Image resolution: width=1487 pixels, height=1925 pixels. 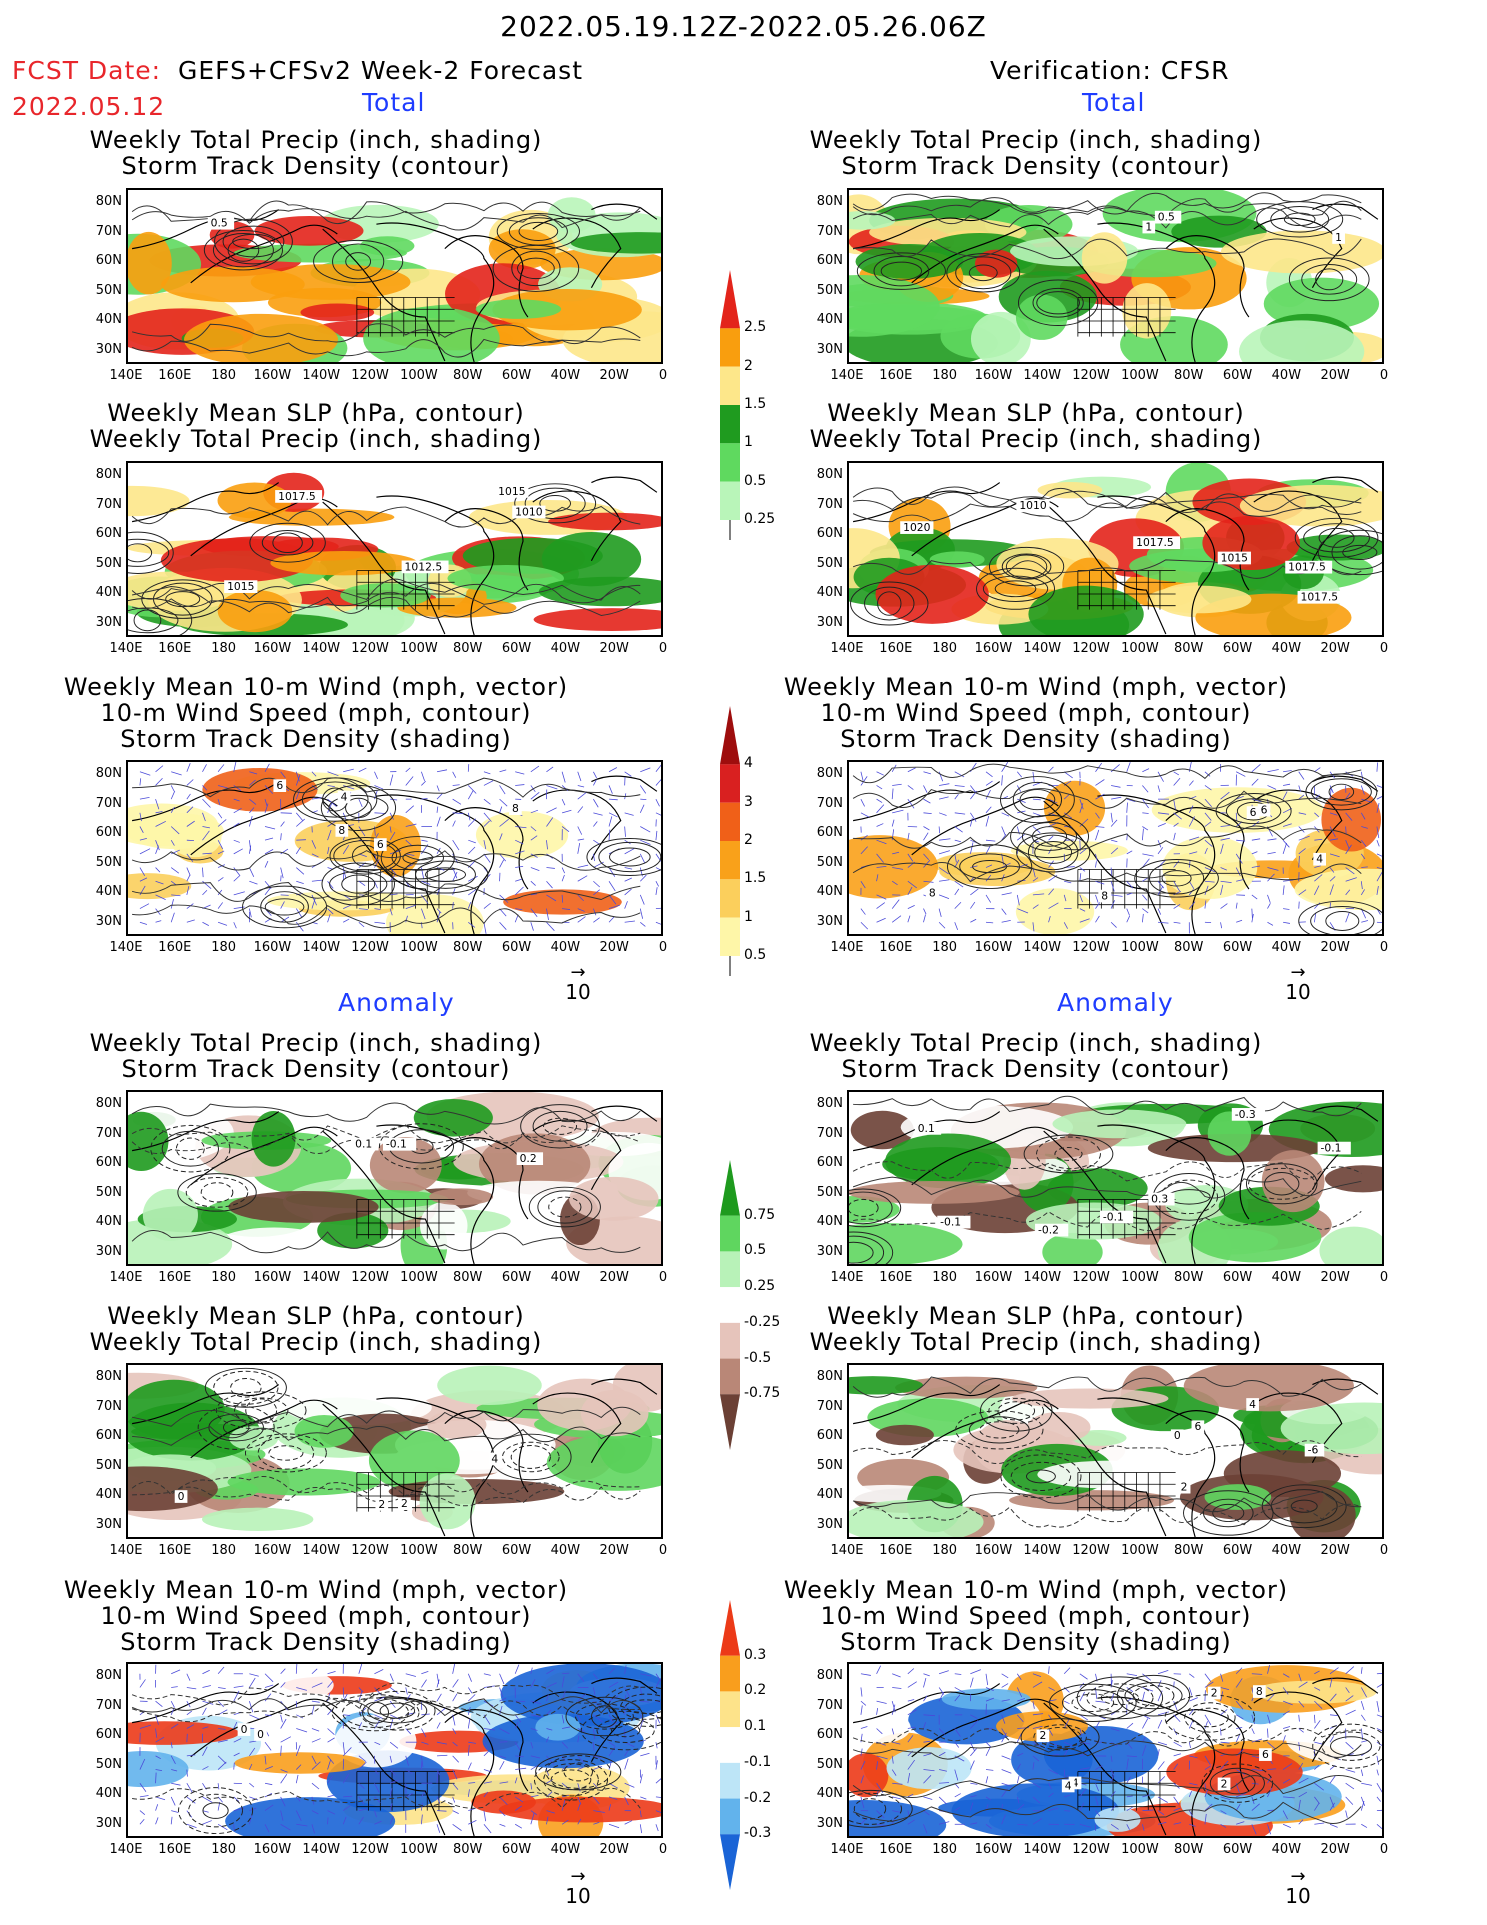 What do you see at coordinates (394, 848) in the screenshot?
I see `map-fcst_total_wind: 8 6 4 6 8` at bounding box center [394, 848].